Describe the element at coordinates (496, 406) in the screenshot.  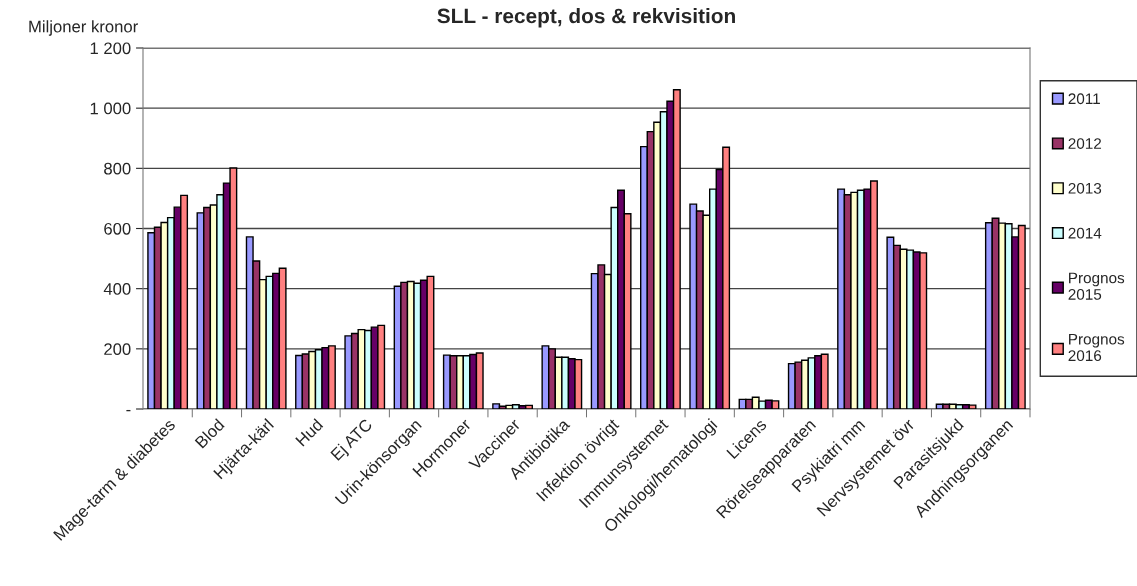
I see `bar` at that location.